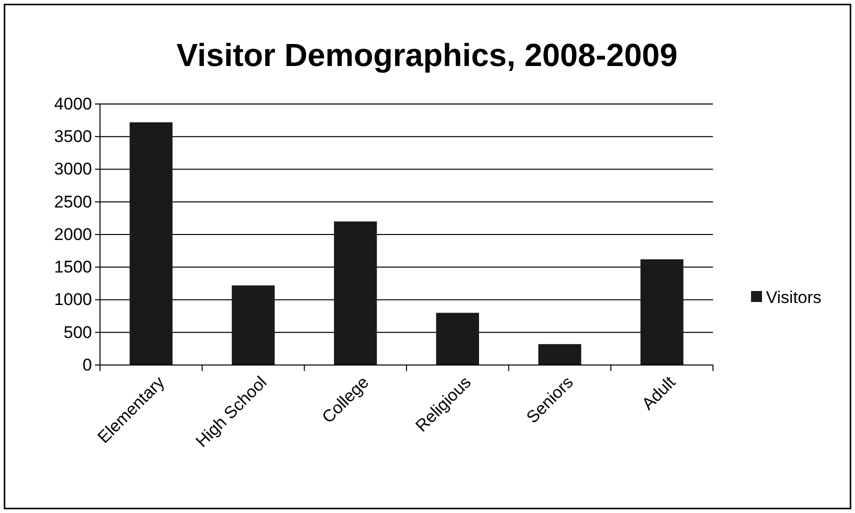 The width and height of the screenshot is (855, 513). What do you see at coordinates (73, 169) in the screenshot?
I see `y-tick-label: 3000` at bounding box center [73, 169].